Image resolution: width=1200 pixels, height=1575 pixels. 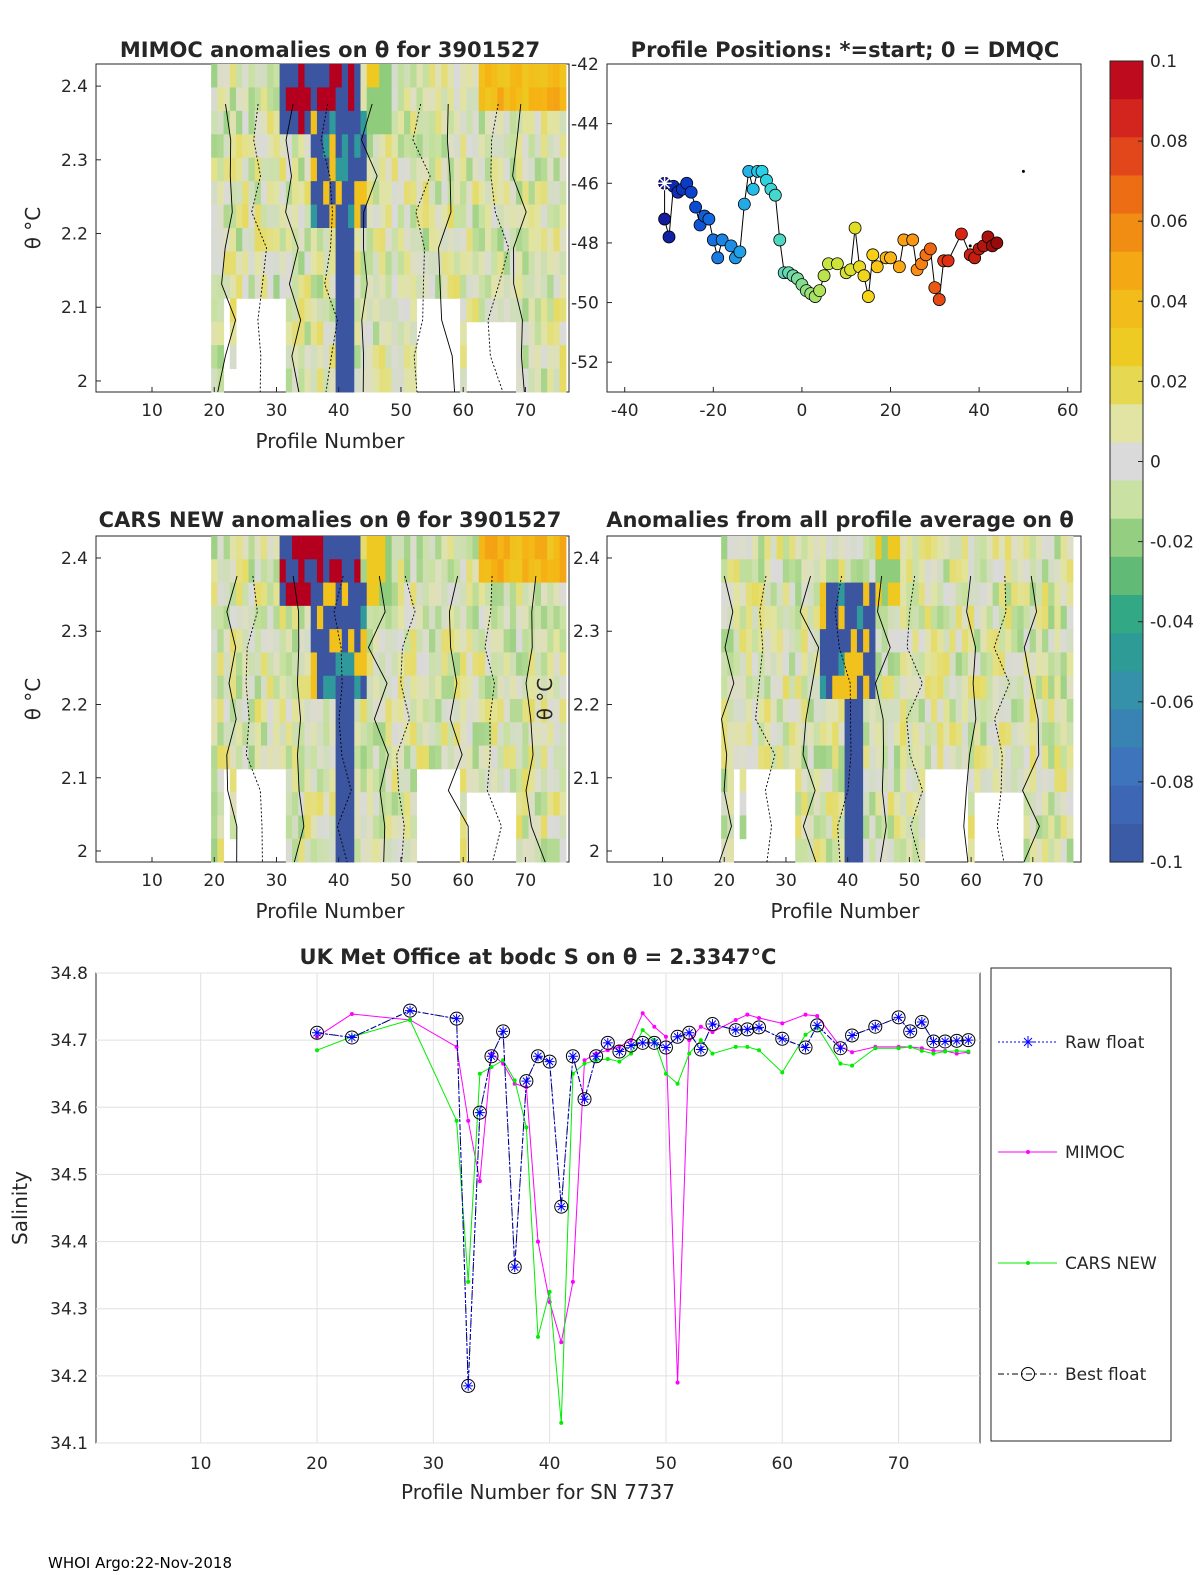 What do you see at coordinates (1126, 271) in the screenshot?
I see `colorbar-swatch` at bounding box center [1126, 271].